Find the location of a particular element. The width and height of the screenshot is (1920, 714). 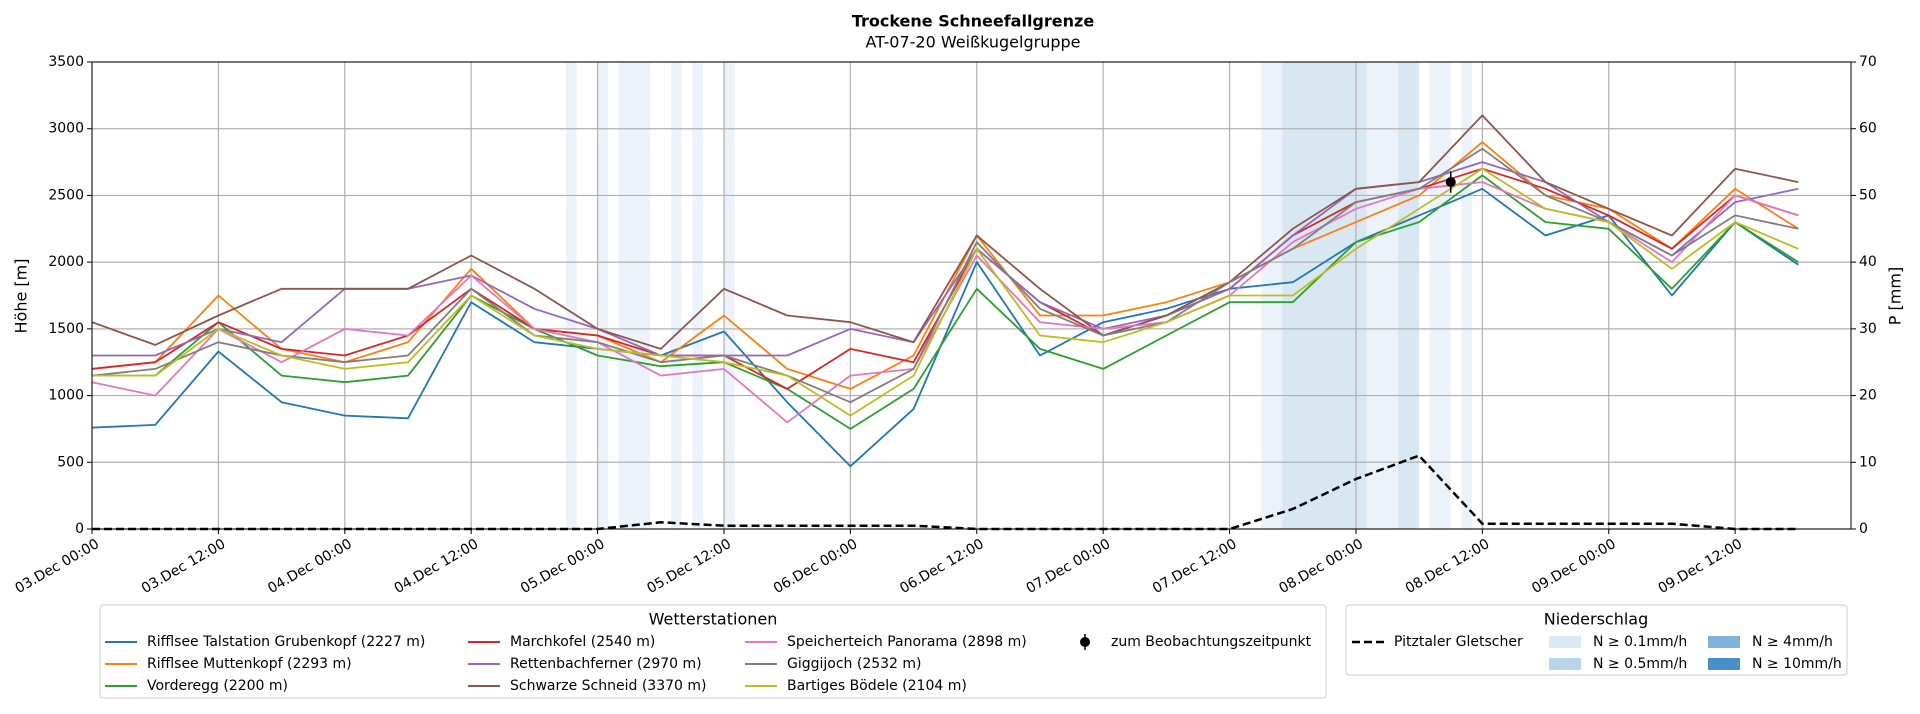

legend-title: Wetterstationen is located at coordinates (713, 619).